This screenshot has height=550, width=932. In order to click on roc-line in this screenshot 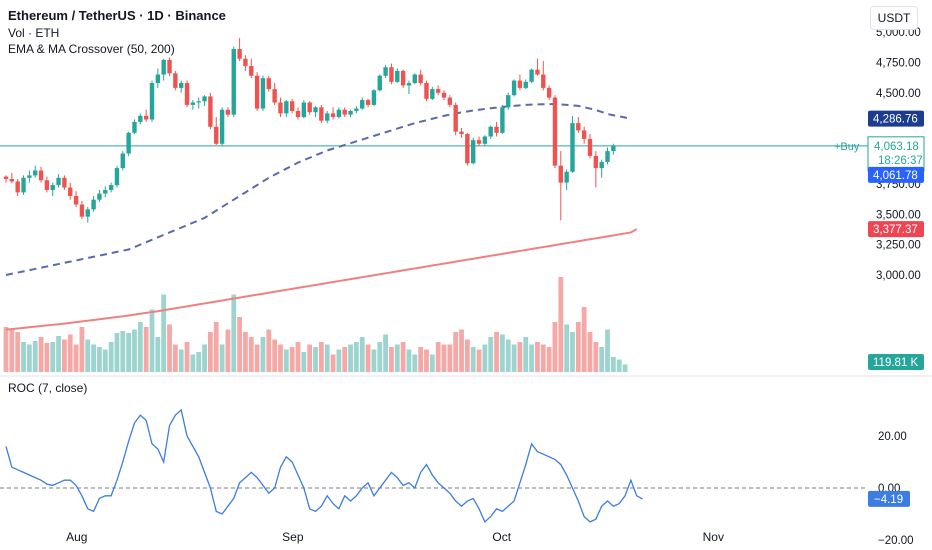, I will do `click(324, 465)`.